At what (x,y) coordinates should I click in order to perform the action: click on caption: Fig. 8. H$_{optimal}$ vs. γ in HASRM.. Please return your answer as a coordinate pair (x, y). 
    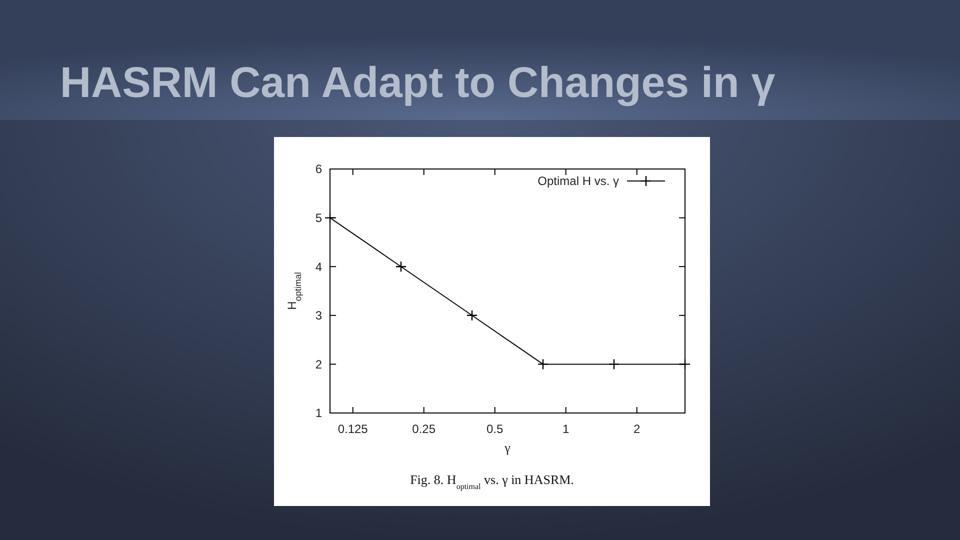
    Looking at the image, I should click on (492, 481).